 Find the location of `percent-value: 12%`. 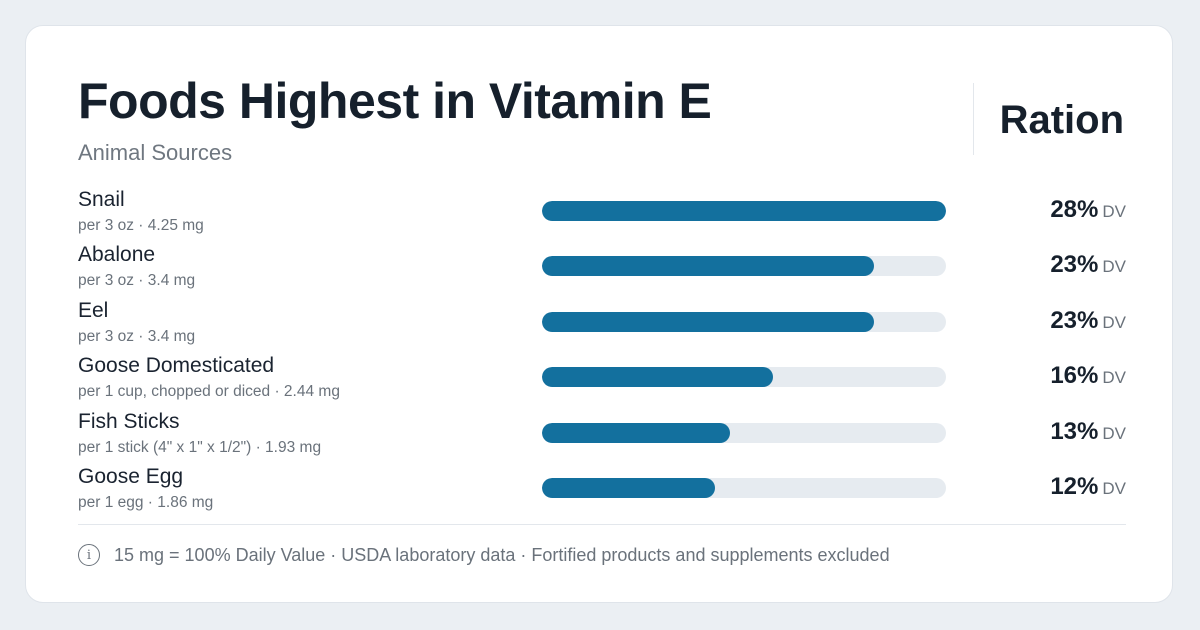

percent-value: 12% is located at coordinates (1074, 486).